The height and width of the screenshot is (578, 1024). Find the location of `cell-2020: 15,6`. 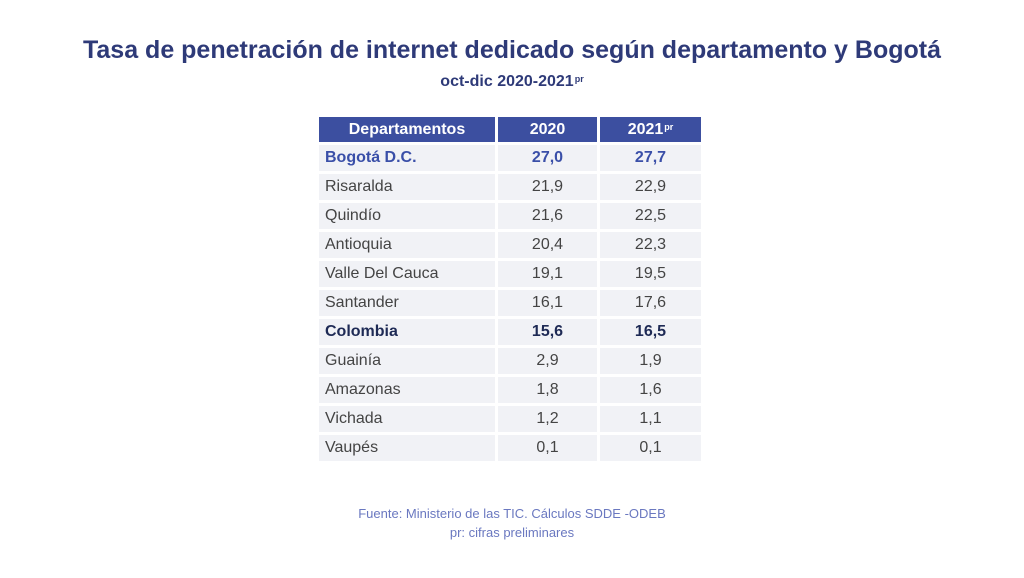

cell-2020: 15,6 is located at coordinates (547, 332).